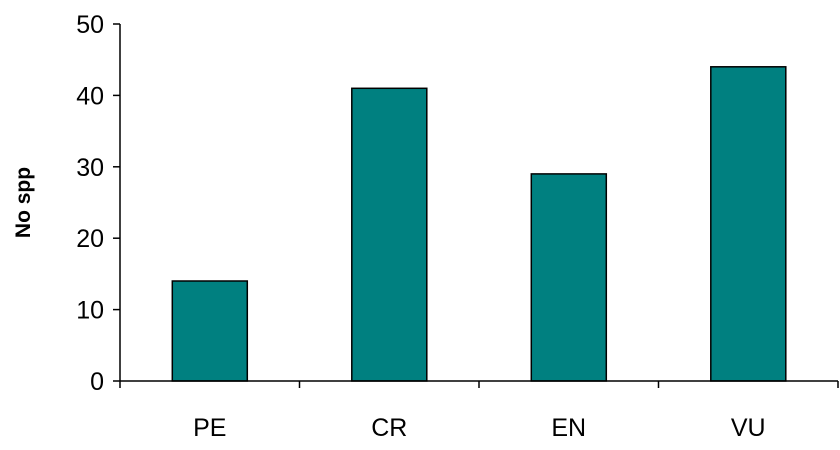 This screenshot has height=450, width=840. What do you see at coordinates (209, 428) in the screenshot?
I see `x-category-label: PE` at bounding box center [209, 428].